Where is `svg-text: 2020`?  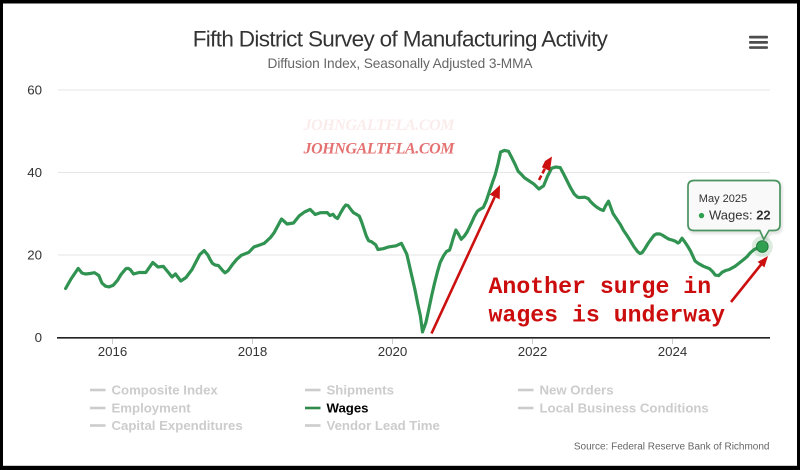 svg-text: 2020 is located at coordinates (393, 351).